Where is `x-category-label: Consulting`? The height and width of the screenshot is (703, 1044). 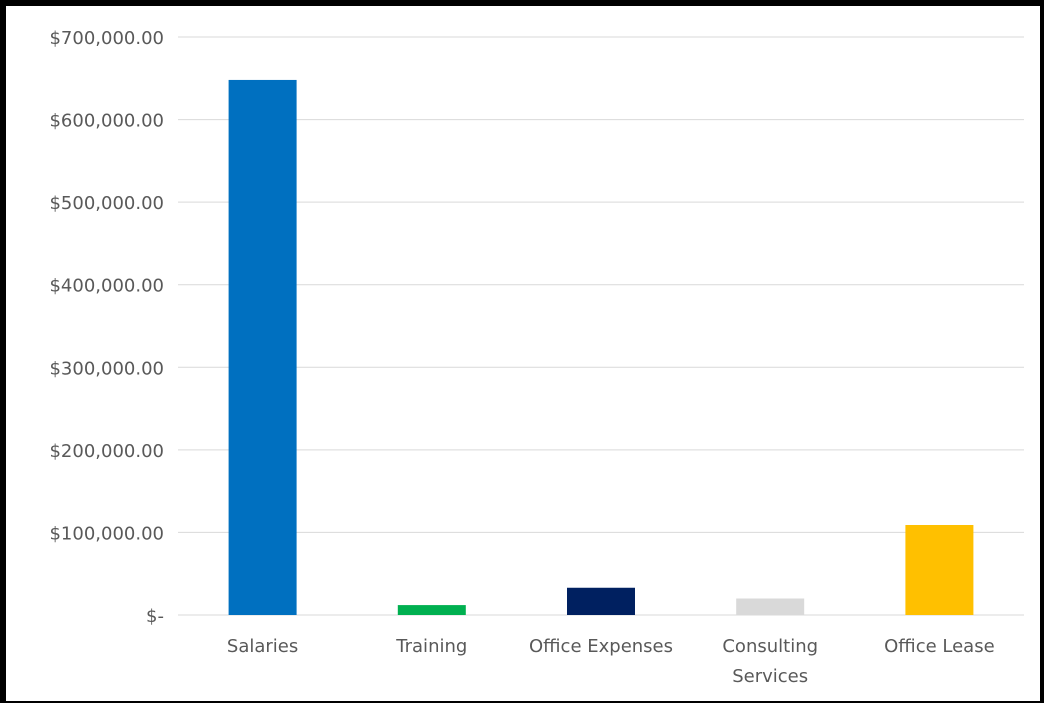 x-category-label: Consulting is located at coordinates (770, 646).